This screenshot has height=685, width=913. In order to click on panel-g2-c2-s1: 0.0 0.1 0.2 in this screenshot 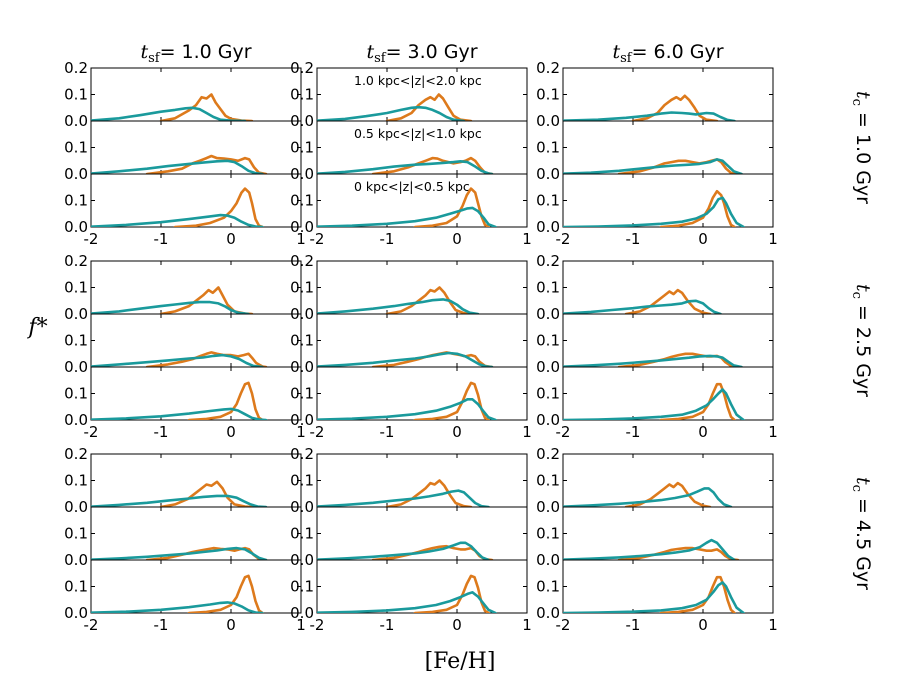, I will do `click(409, 287)`.